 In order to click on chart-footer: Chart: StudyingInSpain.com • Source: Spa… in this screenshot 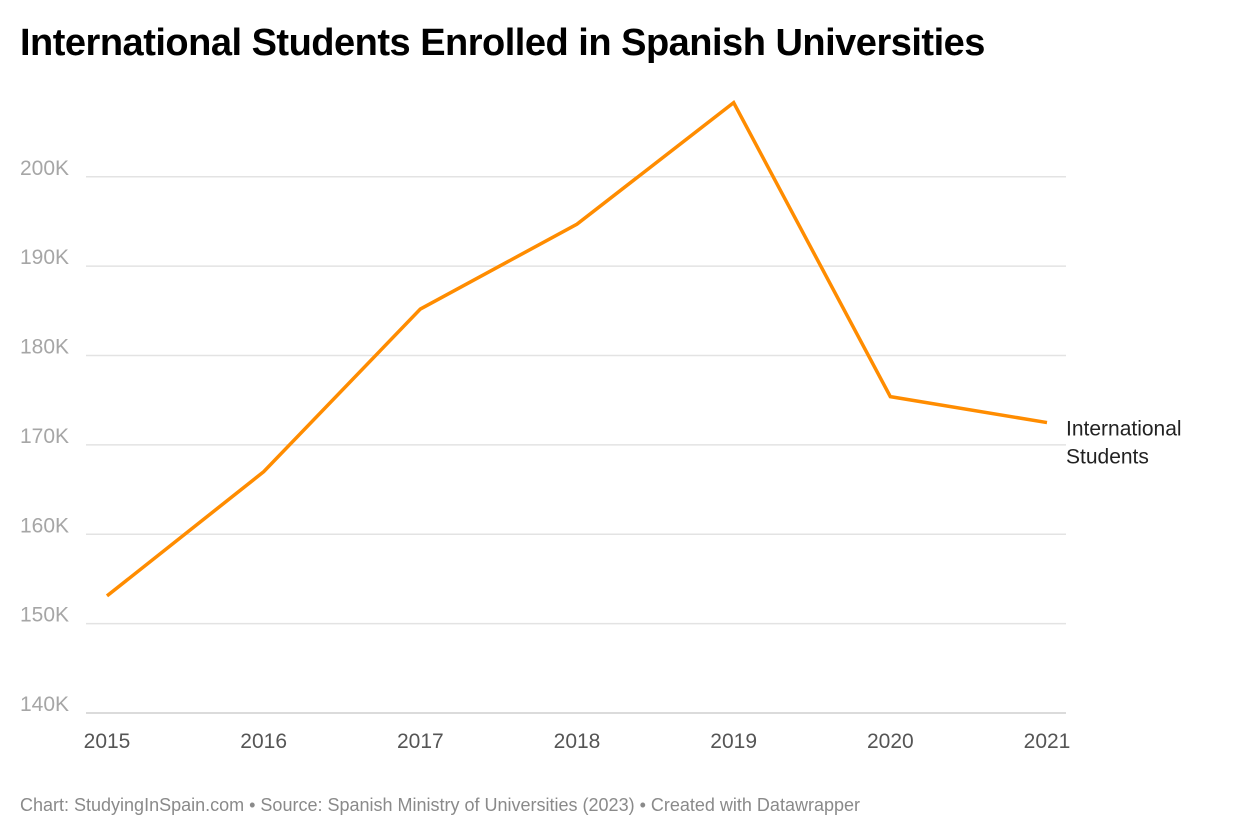, I will do `click(440, 805)`.